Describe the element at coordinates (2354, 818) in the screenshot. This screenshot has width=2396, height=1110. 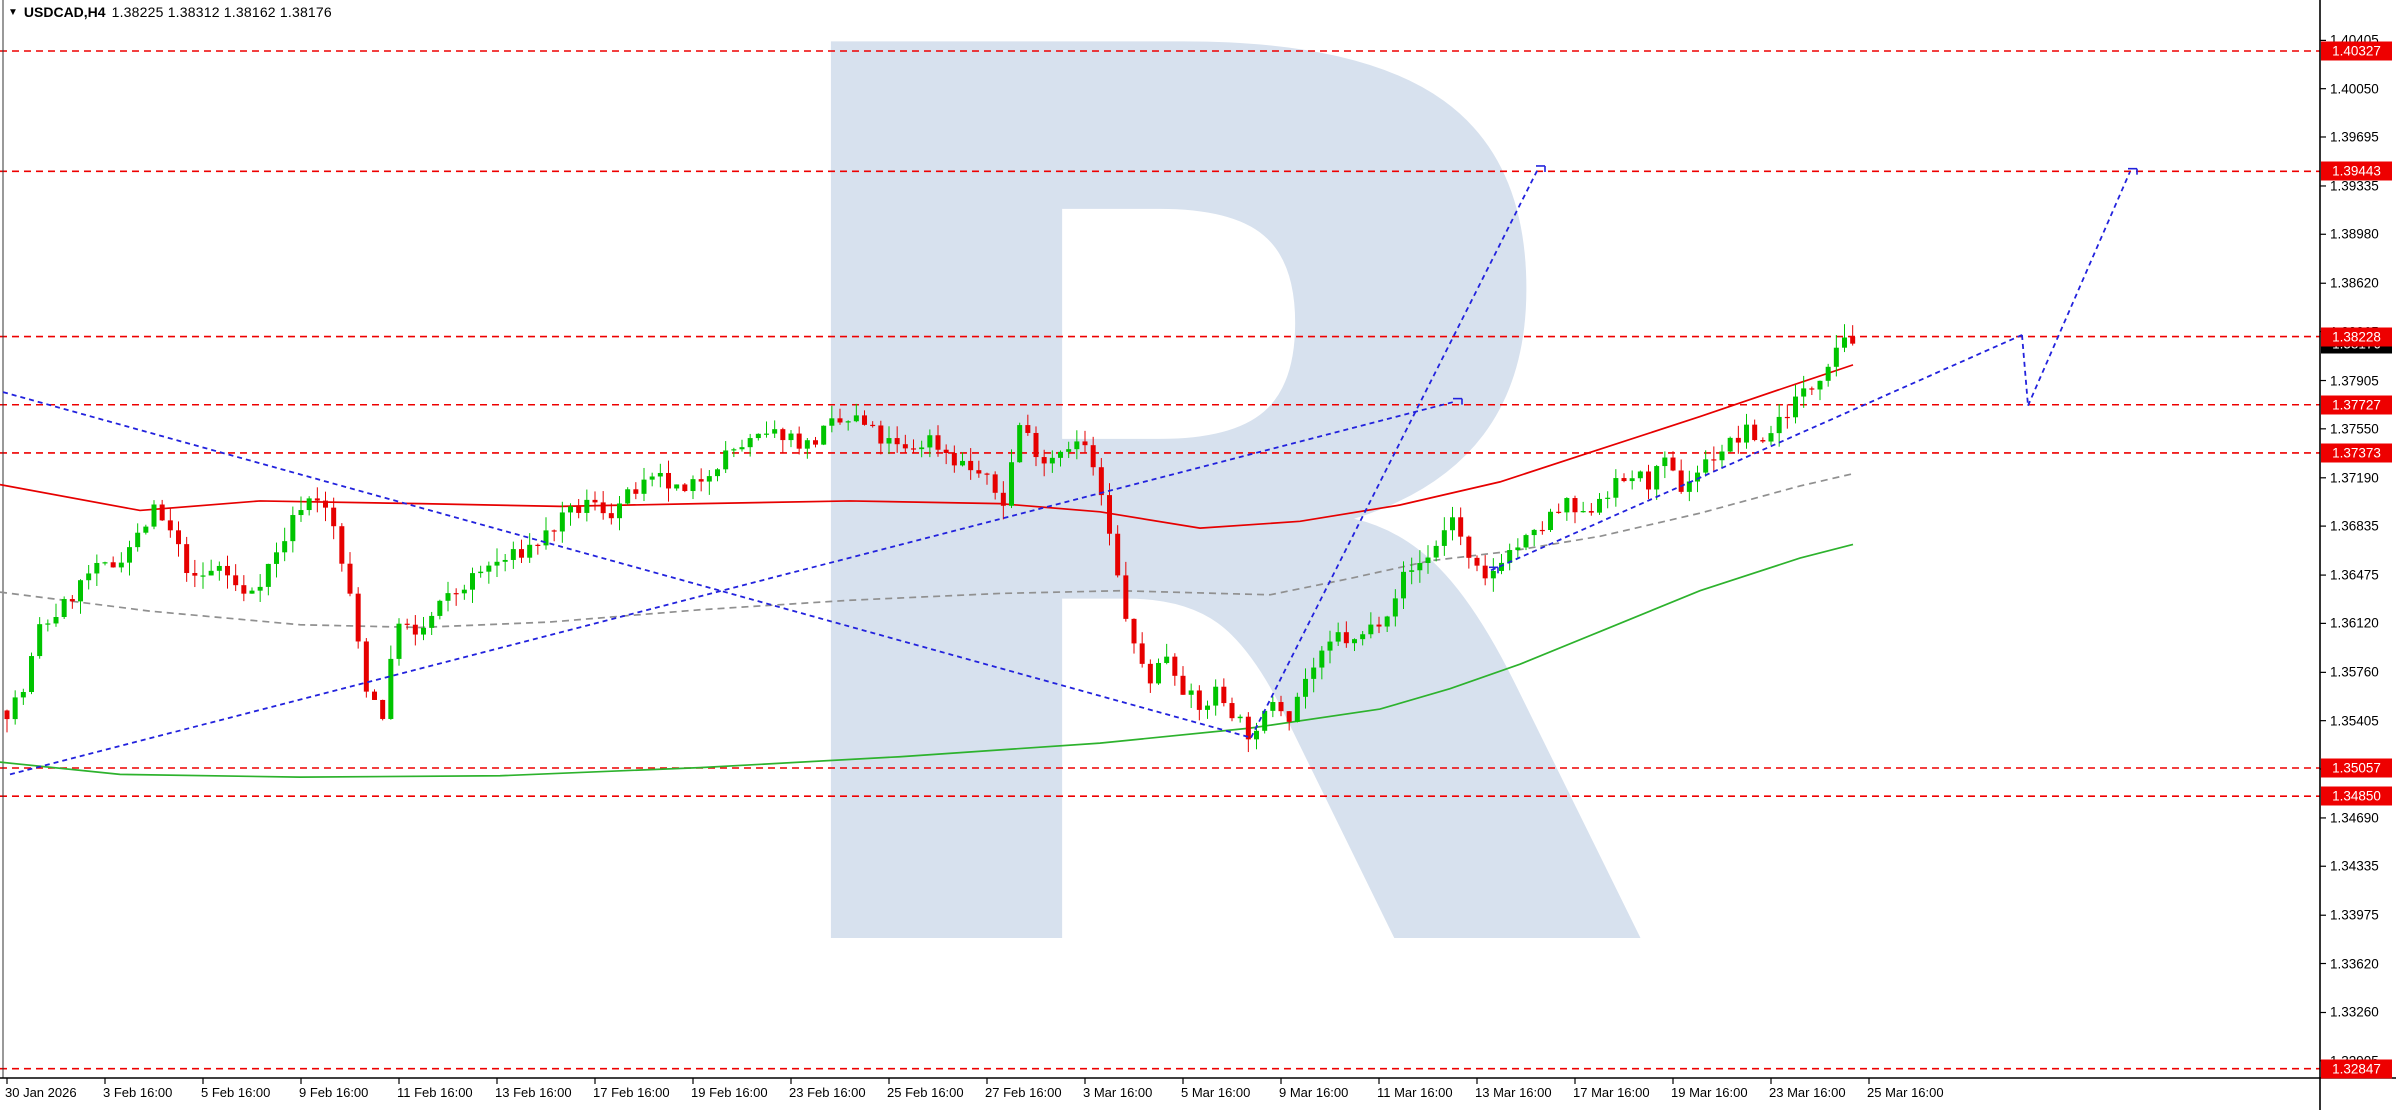
I see `price-tick-label: 1.34690` at that location.